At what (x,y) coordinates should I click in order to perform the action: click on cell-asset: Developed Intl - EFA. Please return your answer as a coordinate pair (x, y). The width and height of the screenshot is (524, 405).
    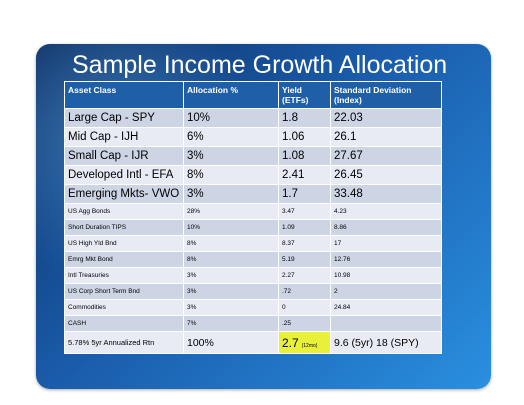
    Looking at the image, I should click on (124, 175).